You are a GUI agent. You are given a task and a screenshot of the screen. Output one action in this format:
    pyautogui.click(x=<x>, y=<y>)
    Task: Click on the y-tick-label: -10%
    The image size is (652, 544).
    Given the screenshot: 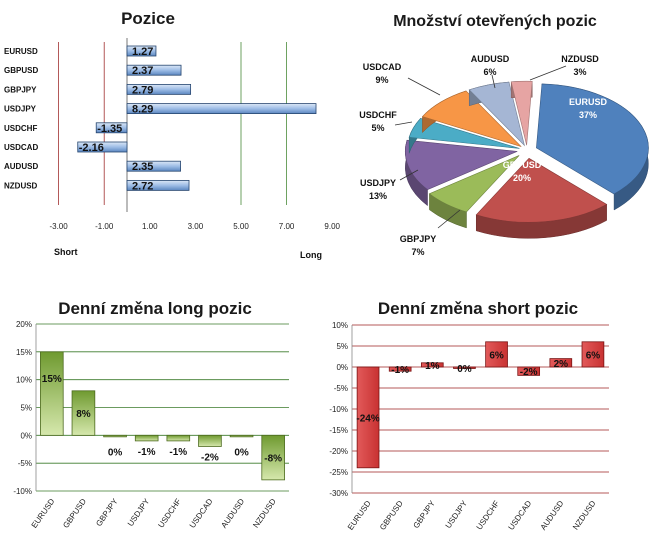 What is the action you would take?
    pyautogui.click(x=338, y=409)
    